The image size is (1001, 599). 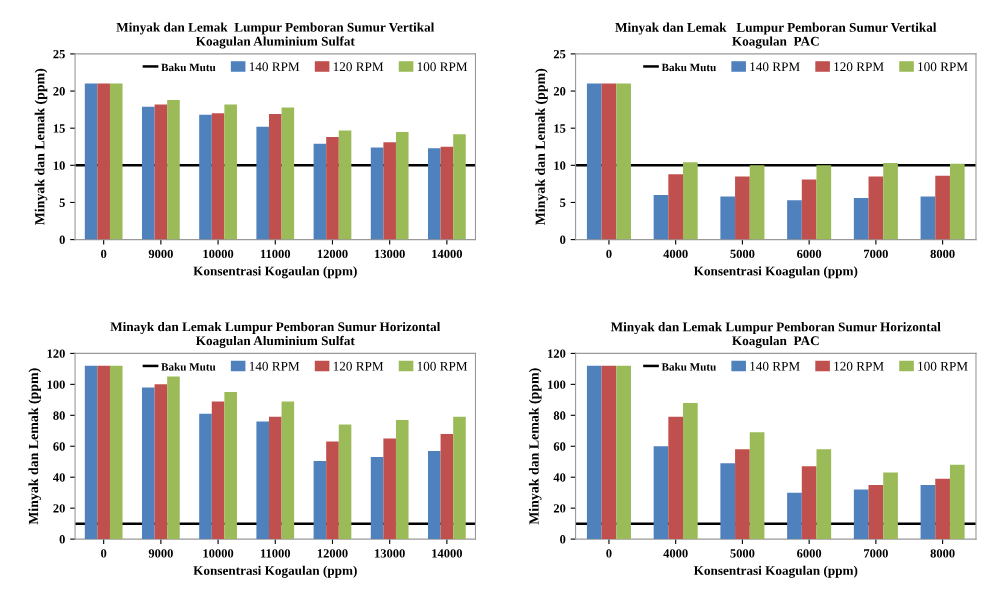 I want to click on legend-label: 140 RPM, so click(x=274, y=366).